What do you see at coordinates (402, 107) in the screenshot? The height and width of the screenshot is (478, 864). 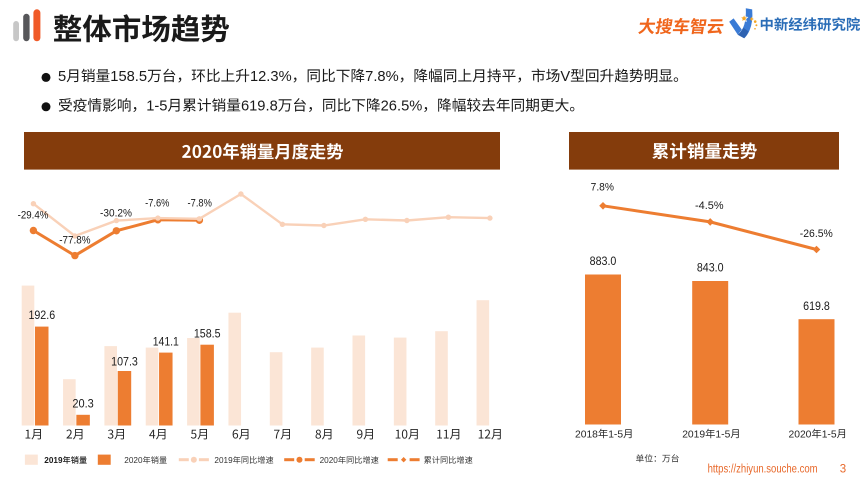 I see `svg-text: 26.5%` at bounding box center [402, 107].